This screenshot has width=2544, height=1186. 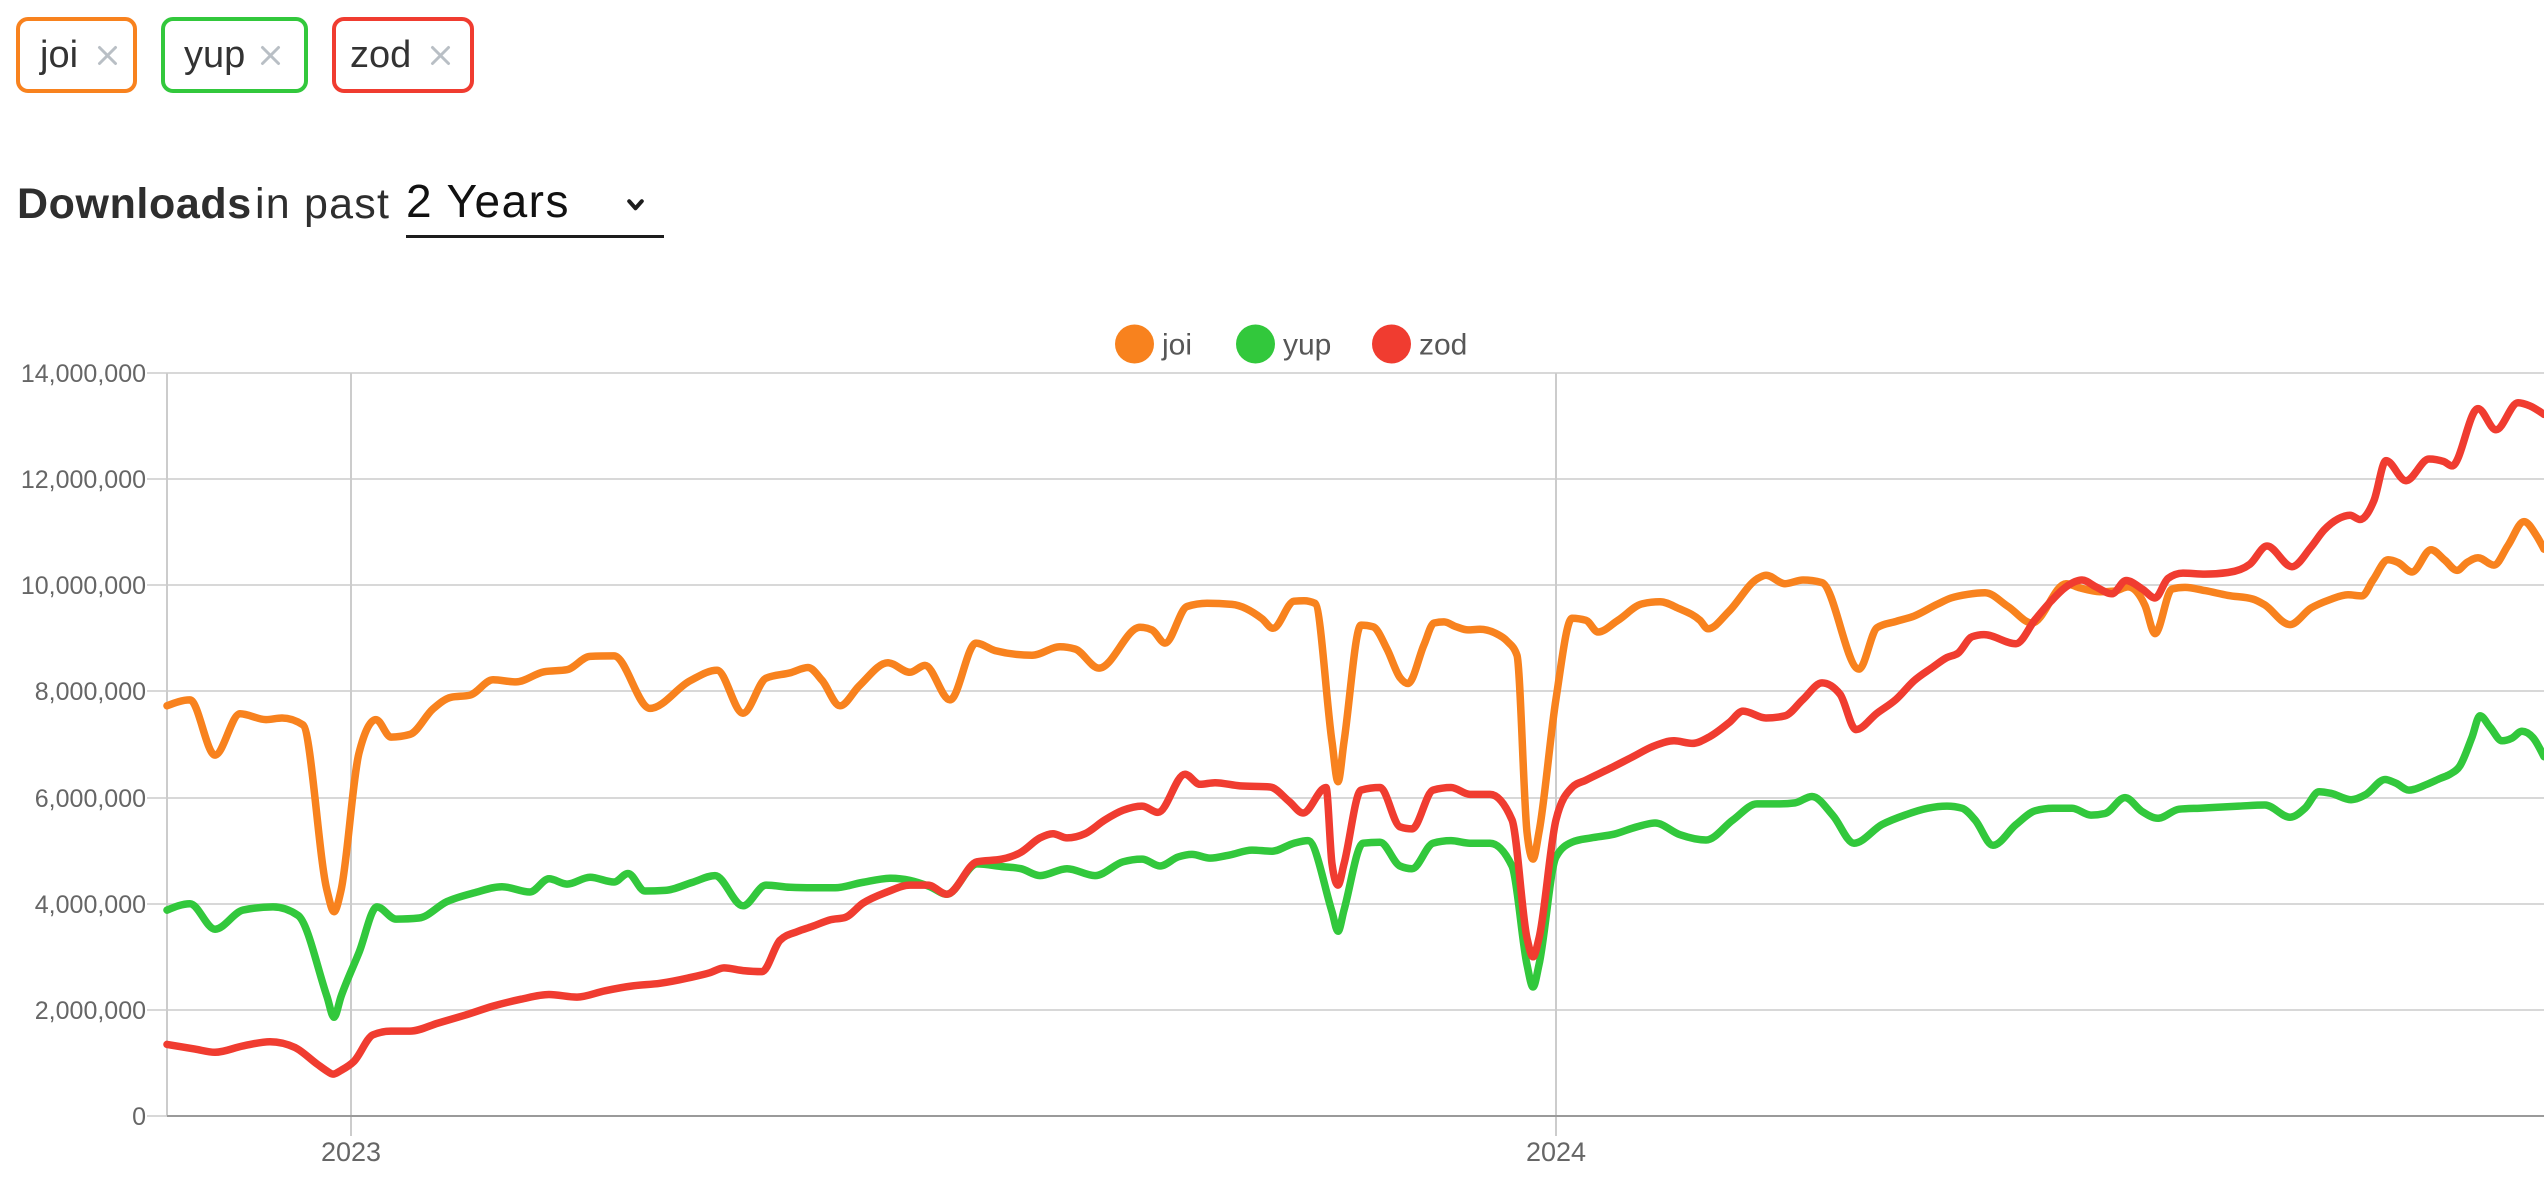 I want to click on svg-text: 2023, so click(x=351, y=1152).